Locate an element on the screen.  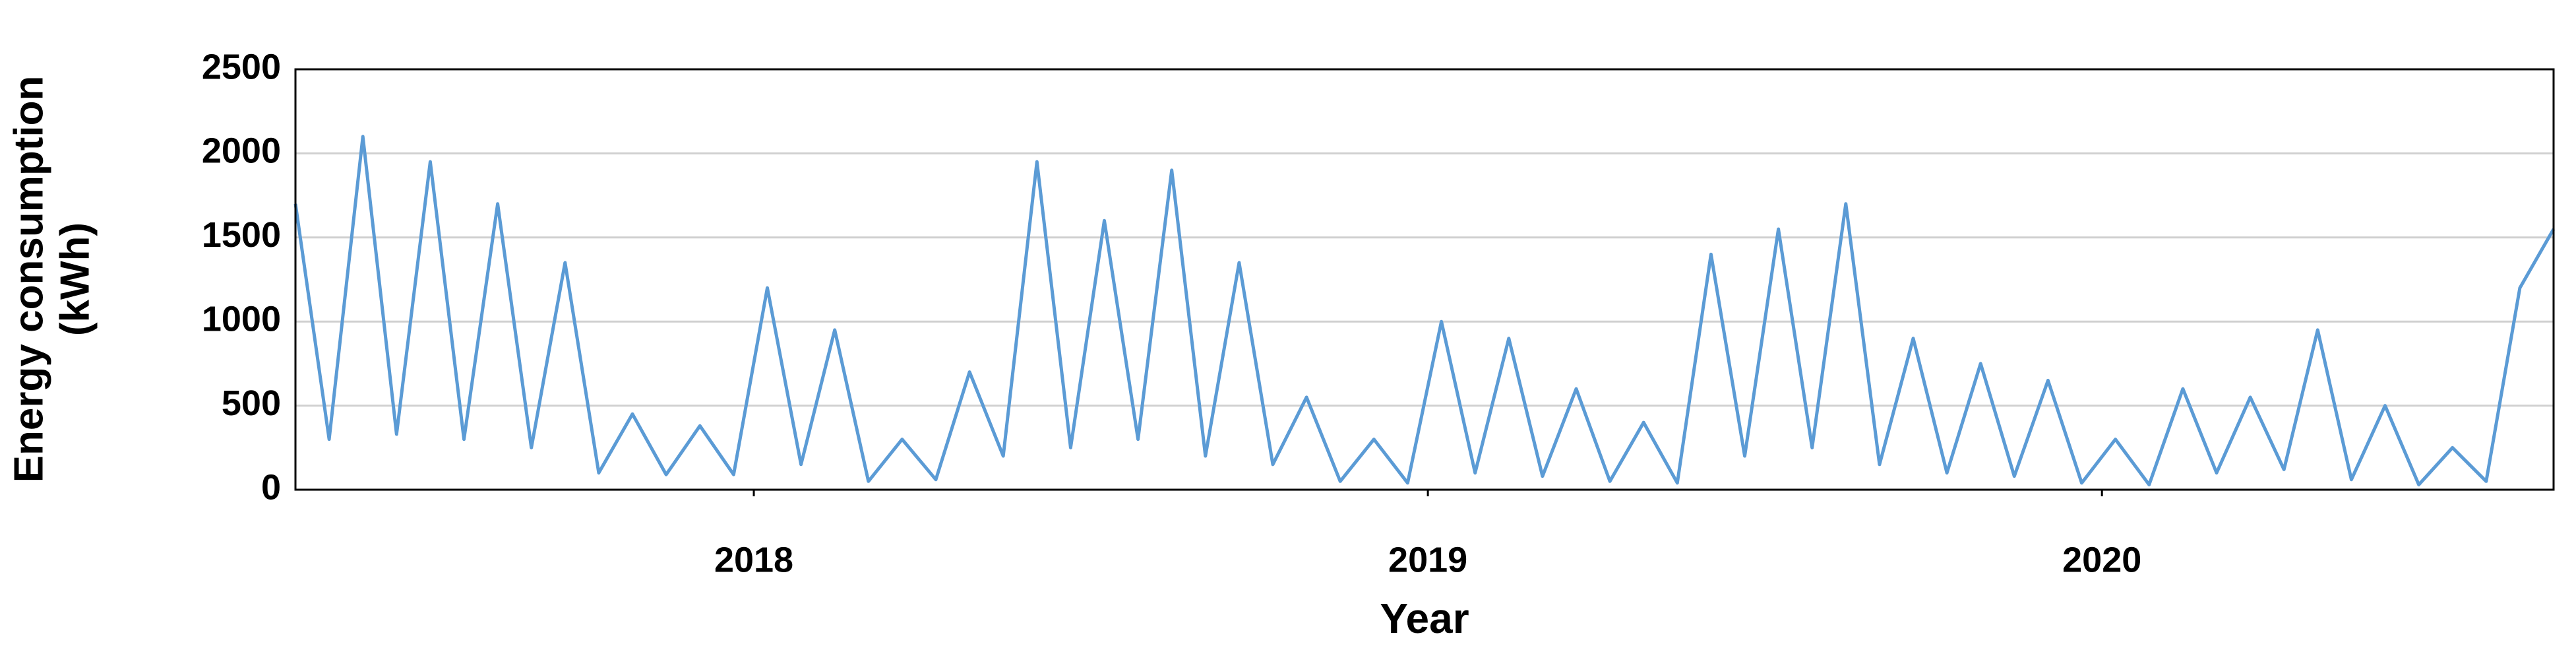
y-tick-label: 2000 is located at coordinates (241, 151).